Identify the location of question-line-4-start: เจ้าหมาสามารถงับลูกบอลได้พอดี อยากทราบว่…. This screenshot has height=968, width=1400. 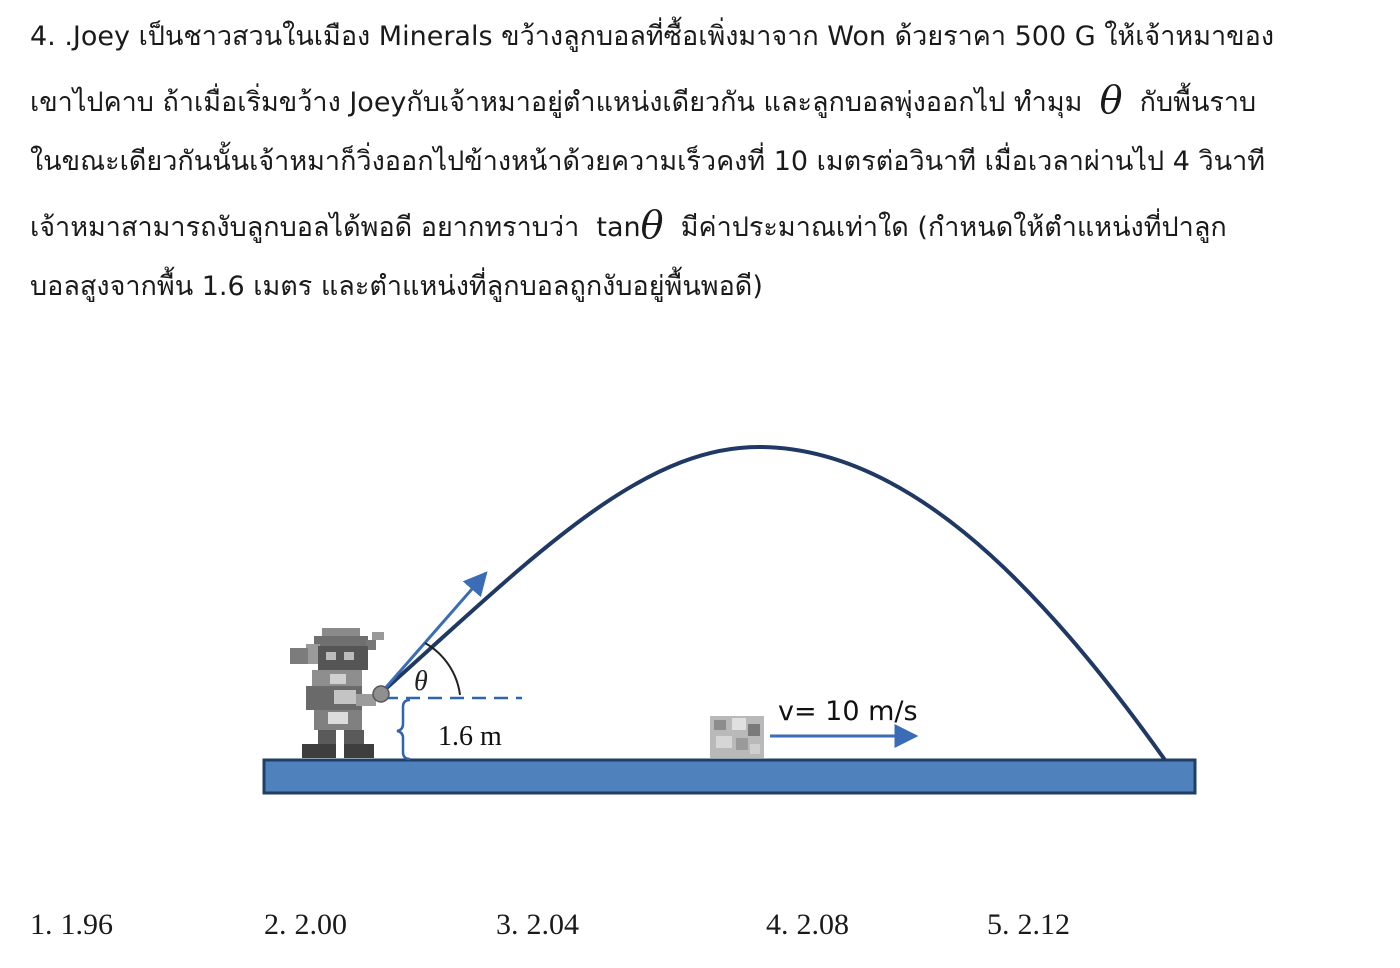
(305, 227).